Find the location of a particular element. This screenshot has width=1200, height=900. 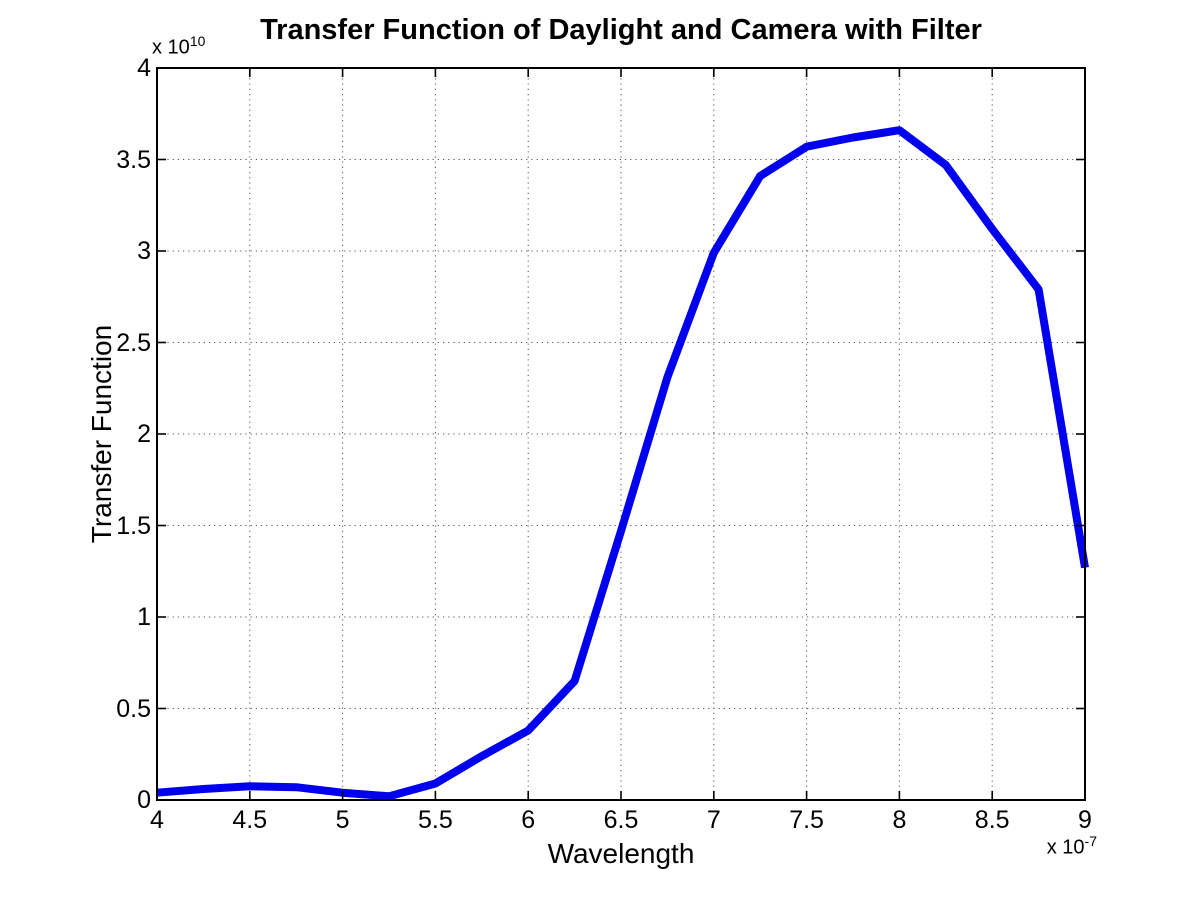

x-tick-label: 5 is located at coordinates (342, 820).